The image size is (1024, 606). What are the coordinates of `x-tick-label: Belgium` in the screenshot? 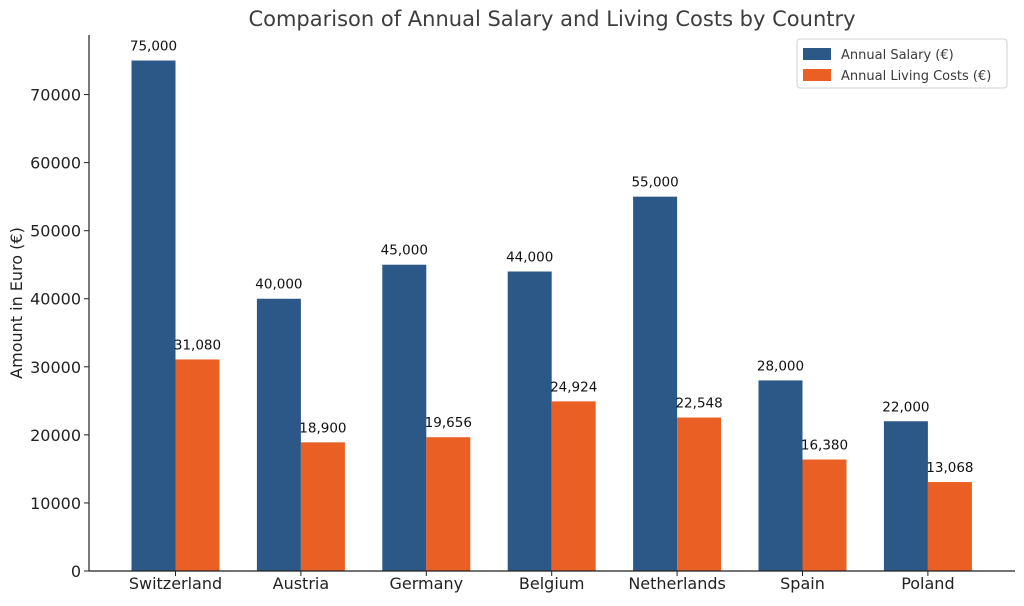 It's located at (552, 583).